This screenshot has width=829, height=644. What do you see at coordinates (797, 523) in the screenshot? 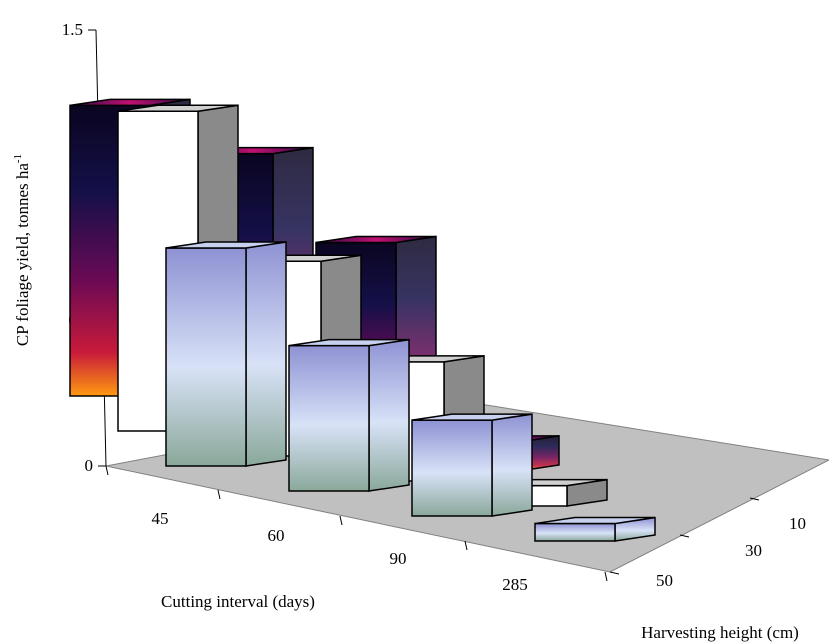
I see `z-tick-label: 10` at bounding box center [797, 523].